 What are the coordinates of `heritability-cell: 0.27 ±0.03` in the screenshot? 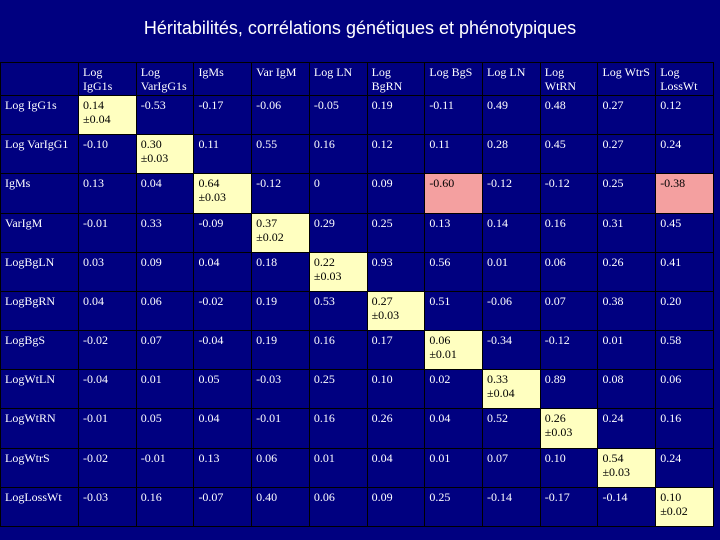 It's located at (396, 311).